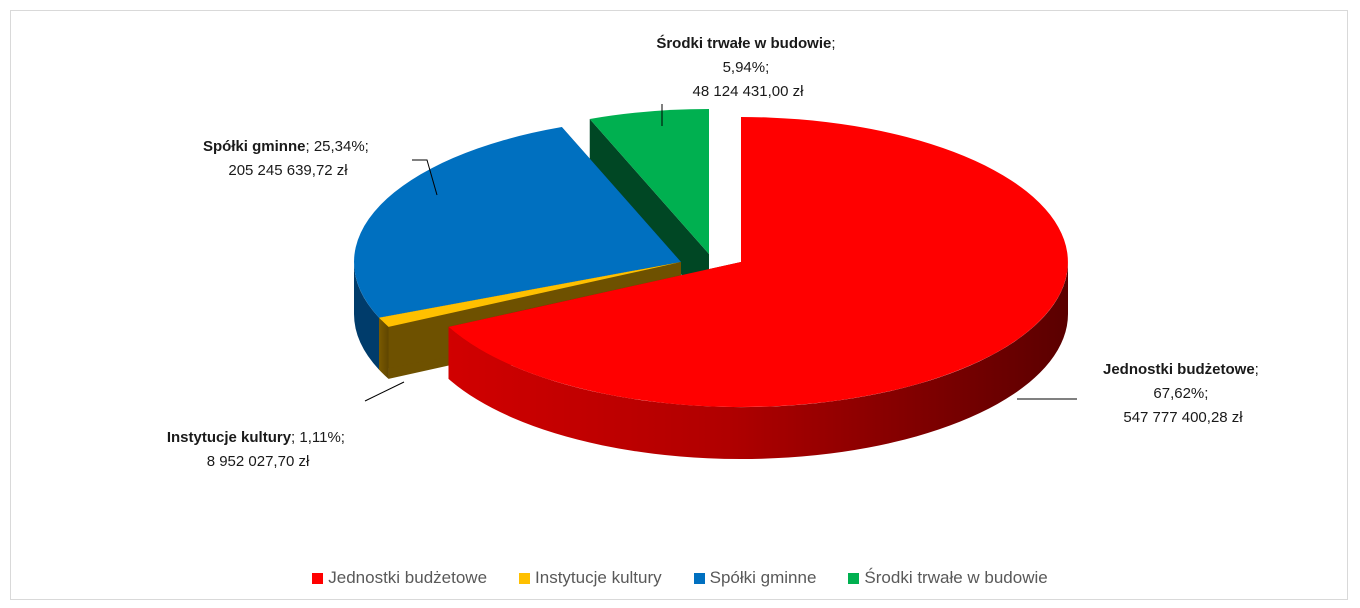 This screenshot has width=1360, height=608. What do you see at coordinates (517, 222) in the screenshot?
I see `pie-top-spolki` at bounding box center [517, 222].